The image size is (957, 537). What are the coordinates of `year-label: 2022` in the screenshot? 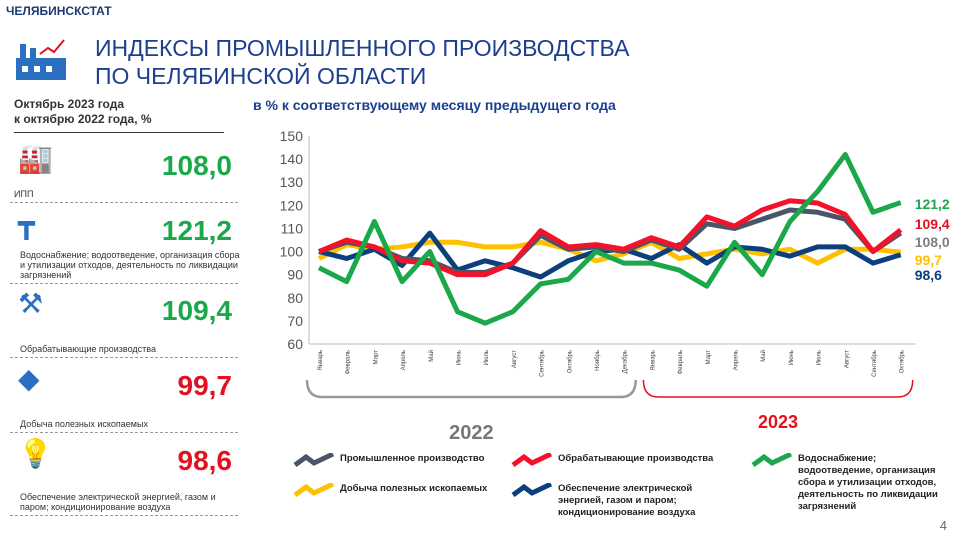 It's located at (471, 433).